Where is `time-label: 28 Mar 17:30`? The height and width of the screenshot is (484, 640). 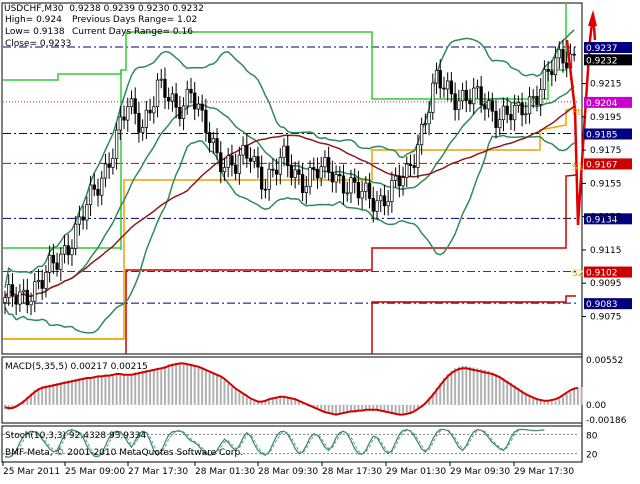 time-label: 28 Mar 17:30 is located at coordinates (352, 472).